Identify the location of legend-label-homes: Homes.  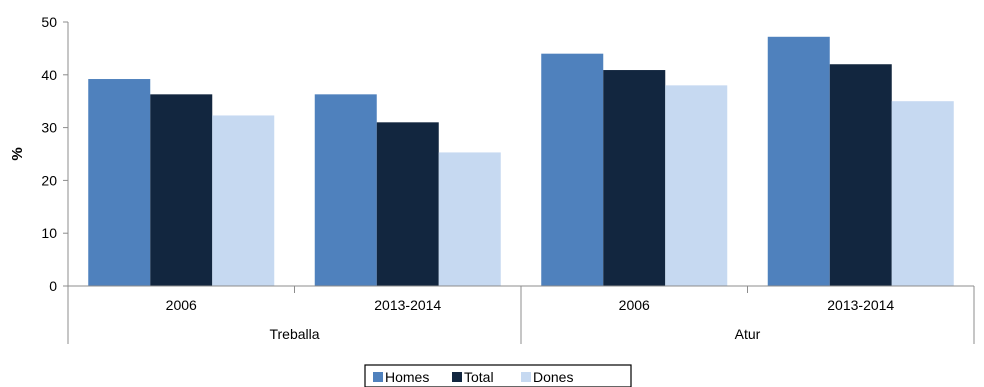
(407, 377).